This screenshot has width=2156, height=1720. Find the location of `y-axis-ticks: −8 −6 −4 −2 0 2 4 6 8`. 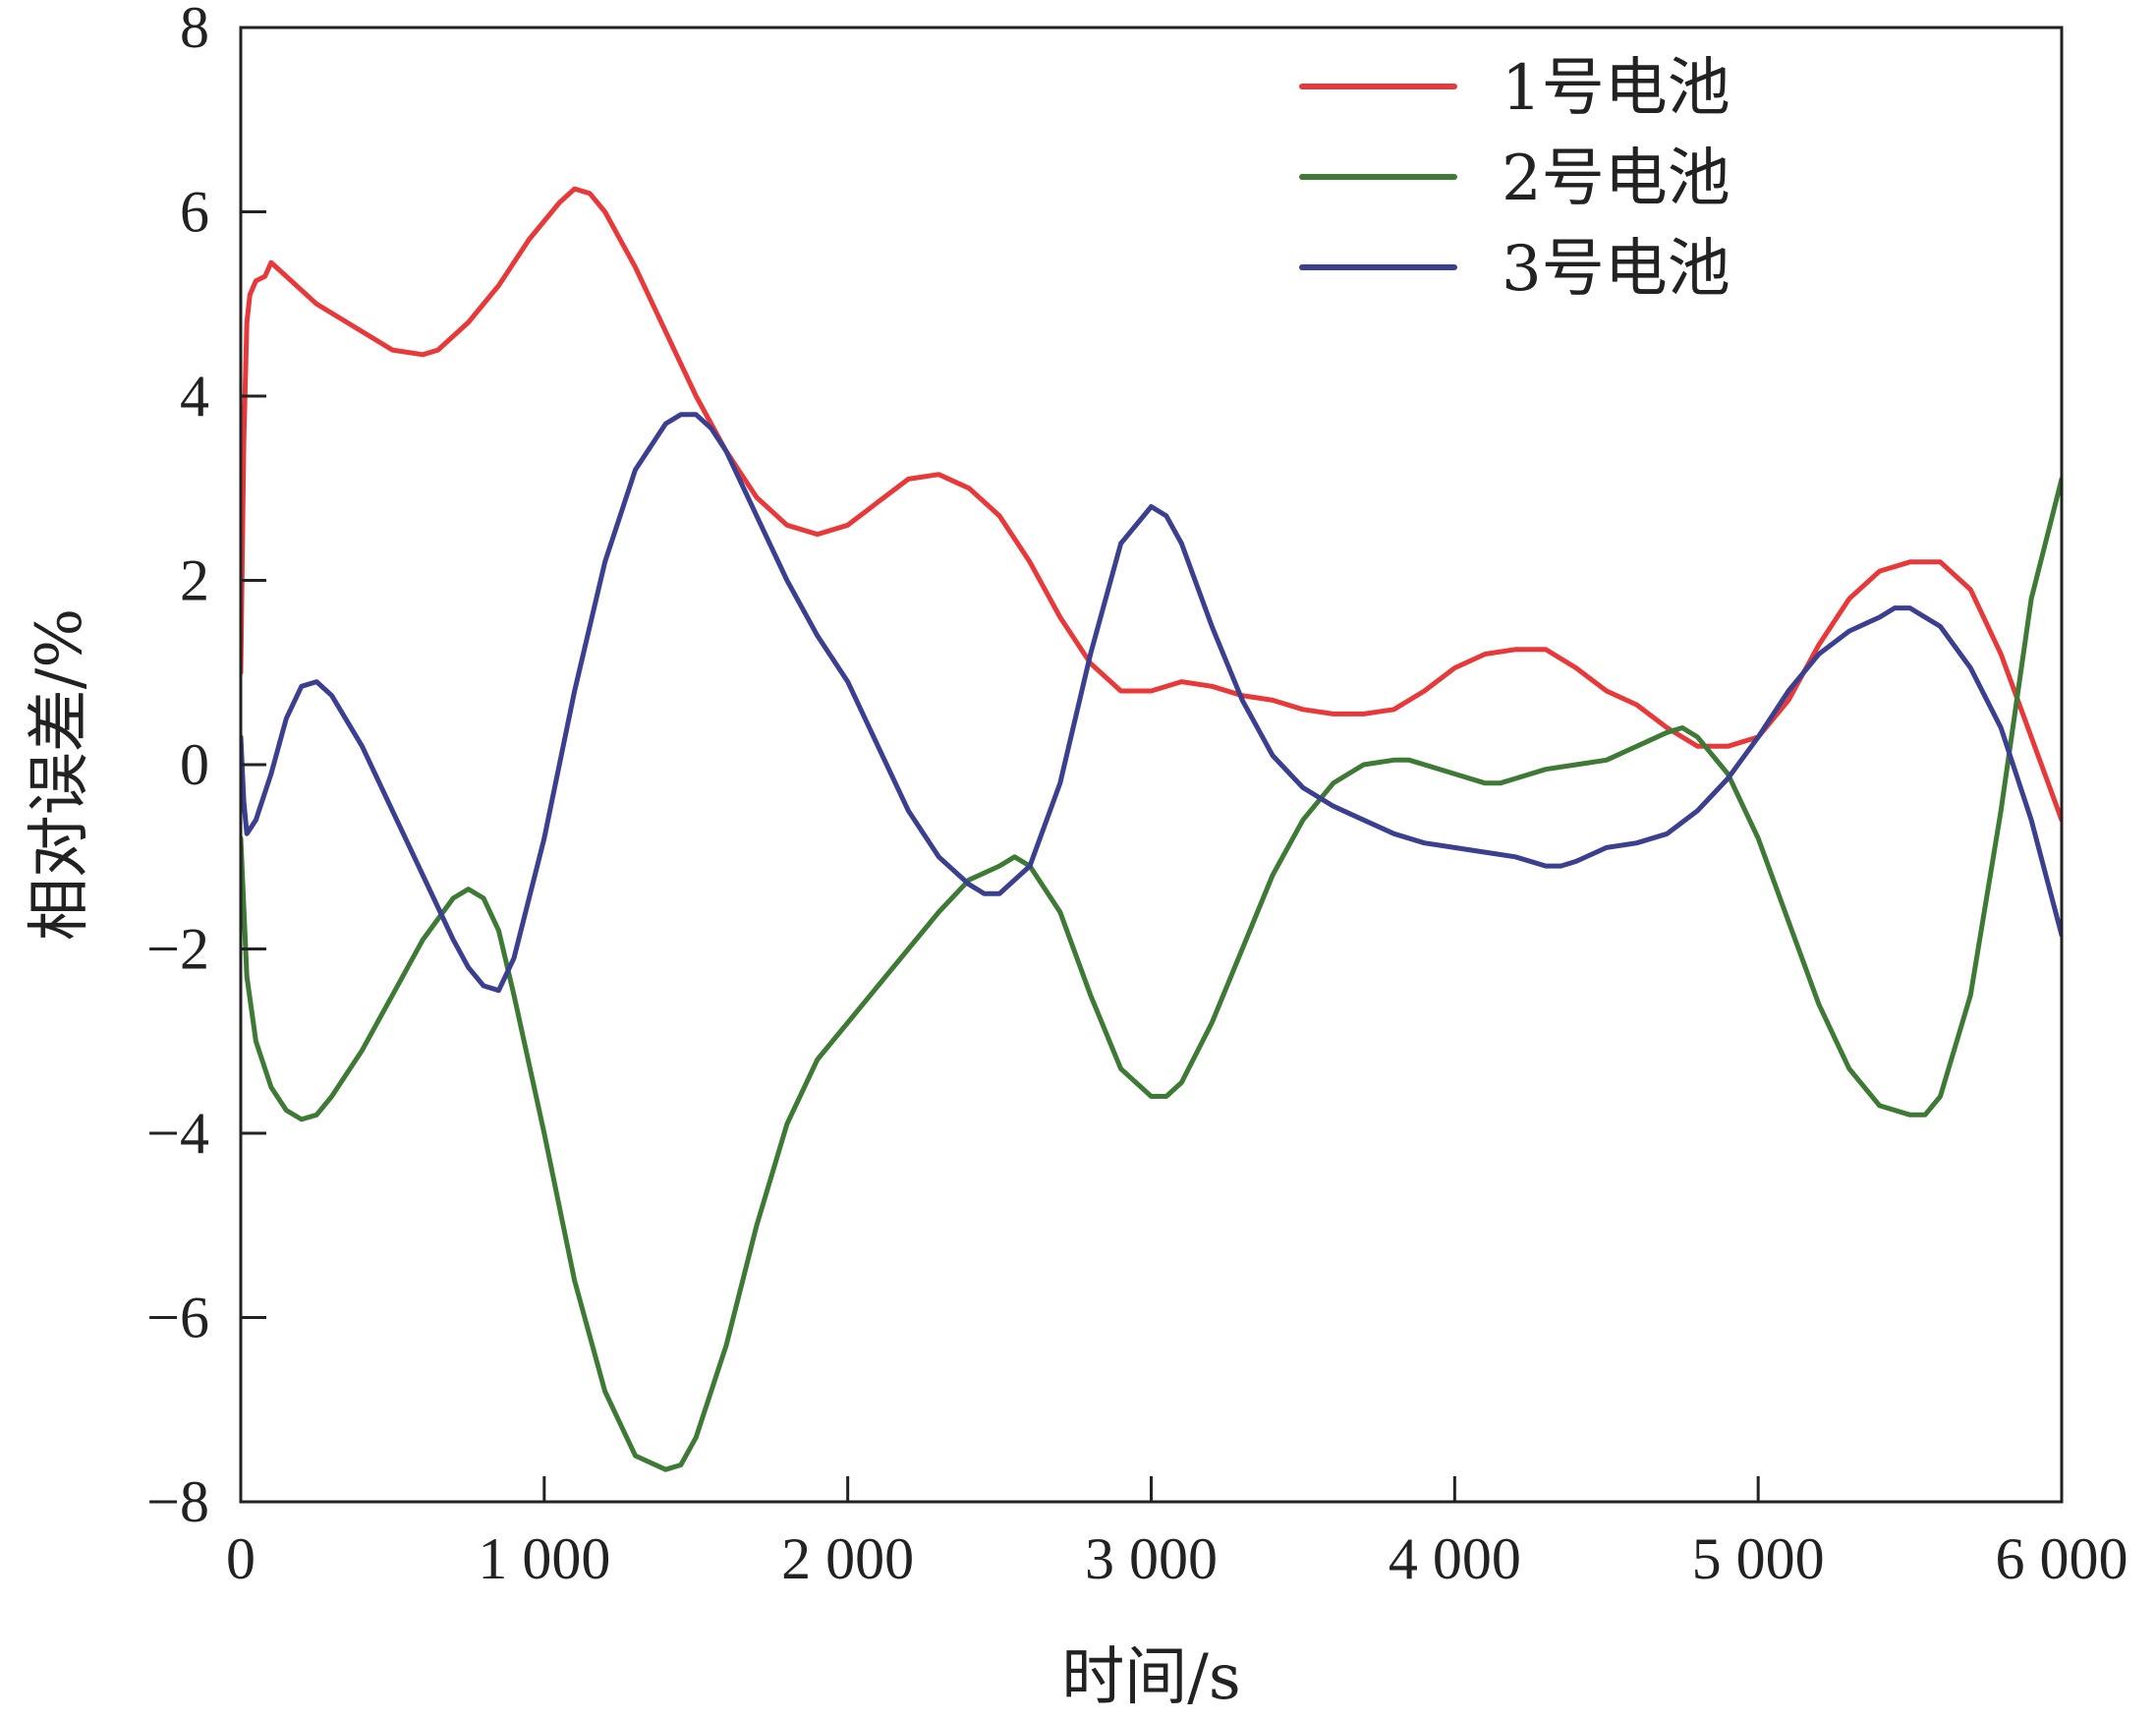

y-axis-ticks: −8 −6 −4 −2 0 2 4 6 8 is located at coordinates (206, 767).